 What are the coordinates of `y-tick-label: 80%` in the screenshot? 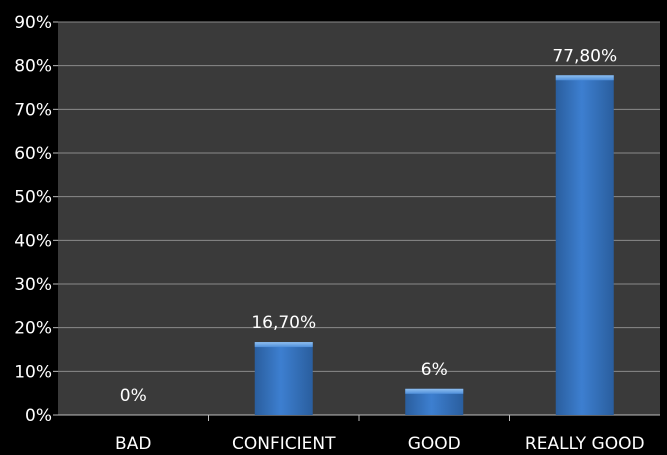 It's located at (33, 67).